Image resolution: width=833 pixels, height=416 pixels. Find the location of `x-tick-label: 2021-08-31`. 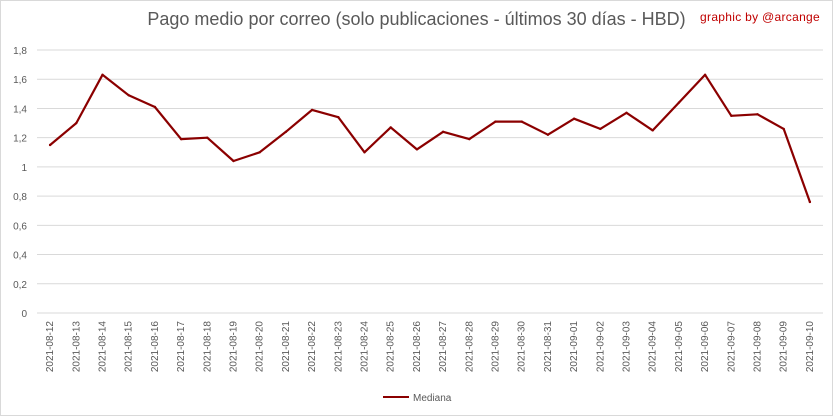

x-tick-label: 2021-08-31 is located at coordinates (548, 347).